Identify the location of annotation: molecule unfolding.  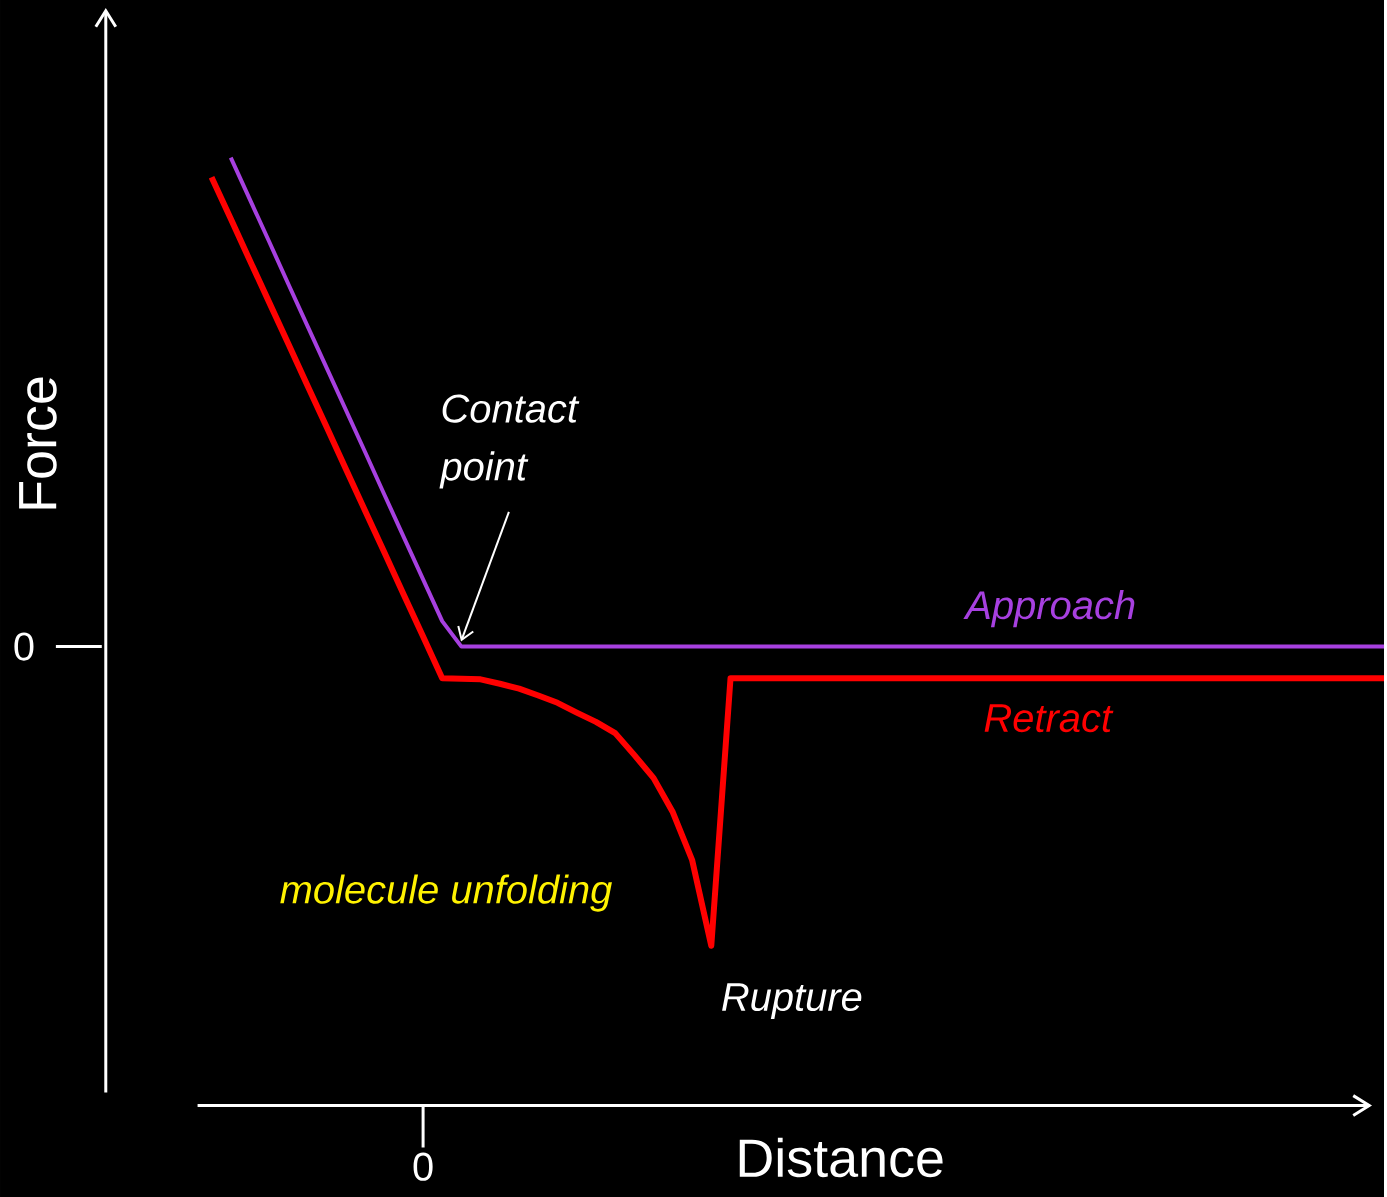
(446, 893).